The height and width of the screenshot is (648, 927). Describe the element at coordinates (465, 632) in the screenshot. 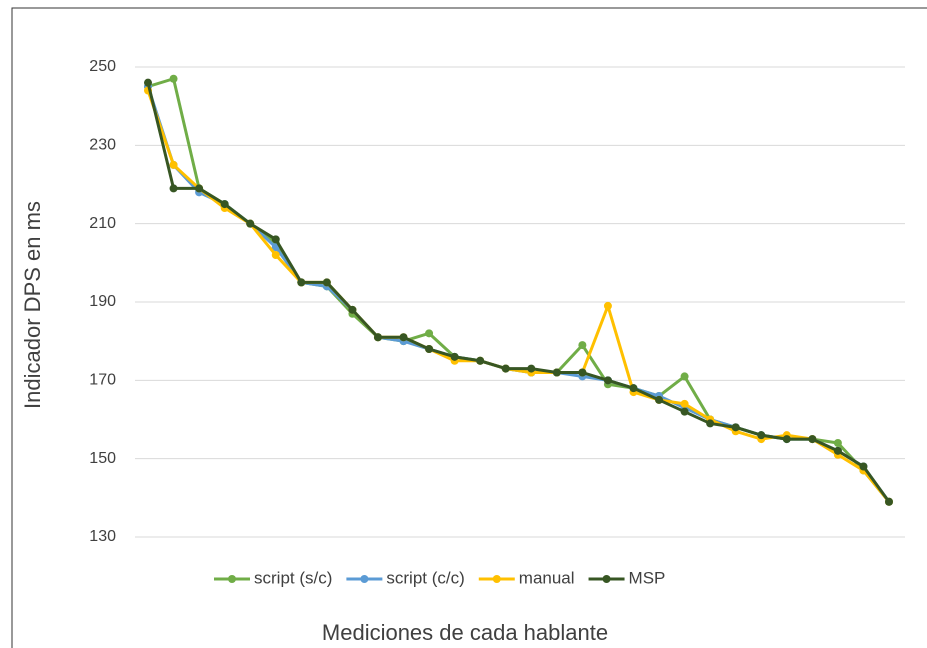

I see `x-axis-title: Mediciones de cada hablante` at that location.